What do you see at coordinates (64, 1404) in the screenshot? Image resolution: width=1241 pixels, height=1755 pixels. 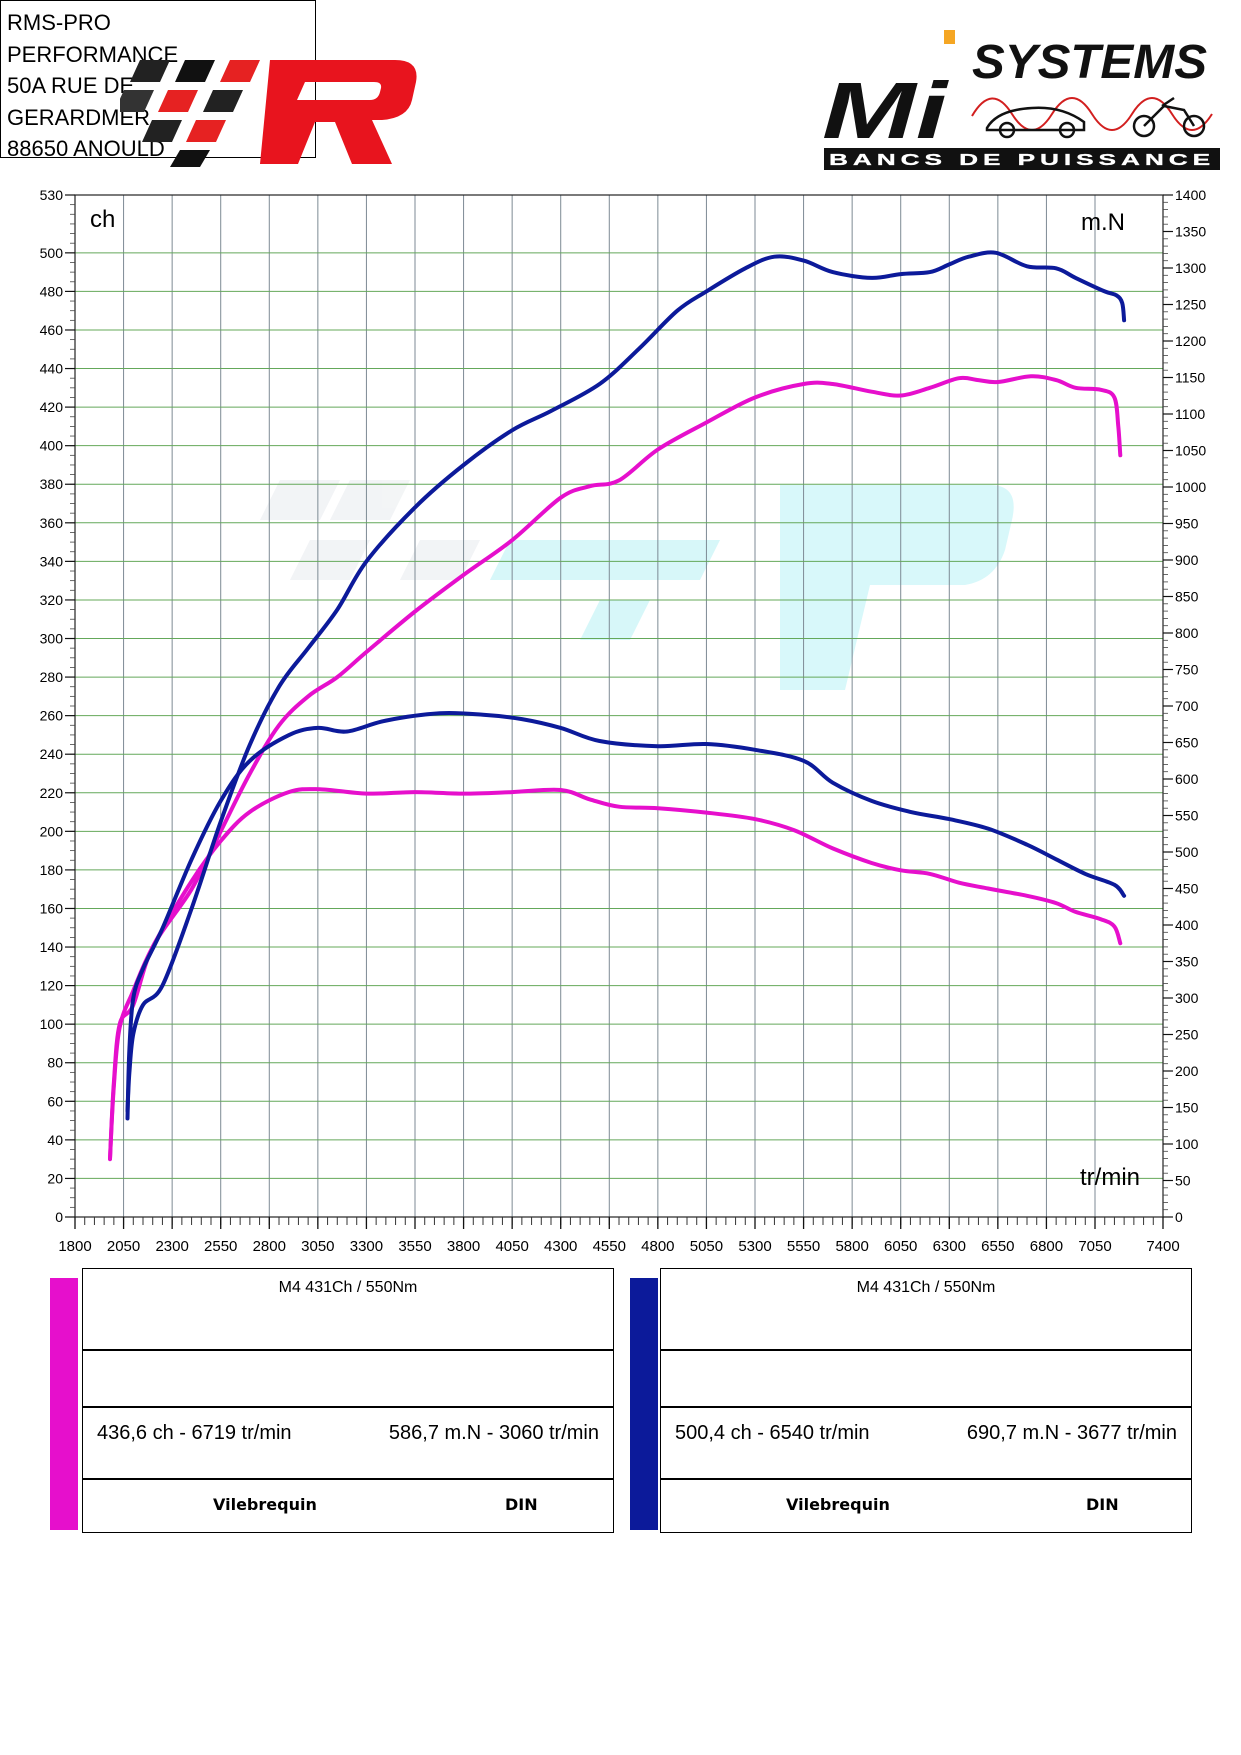 I see `series-color-swatch` at bounding box center [64, 1404].